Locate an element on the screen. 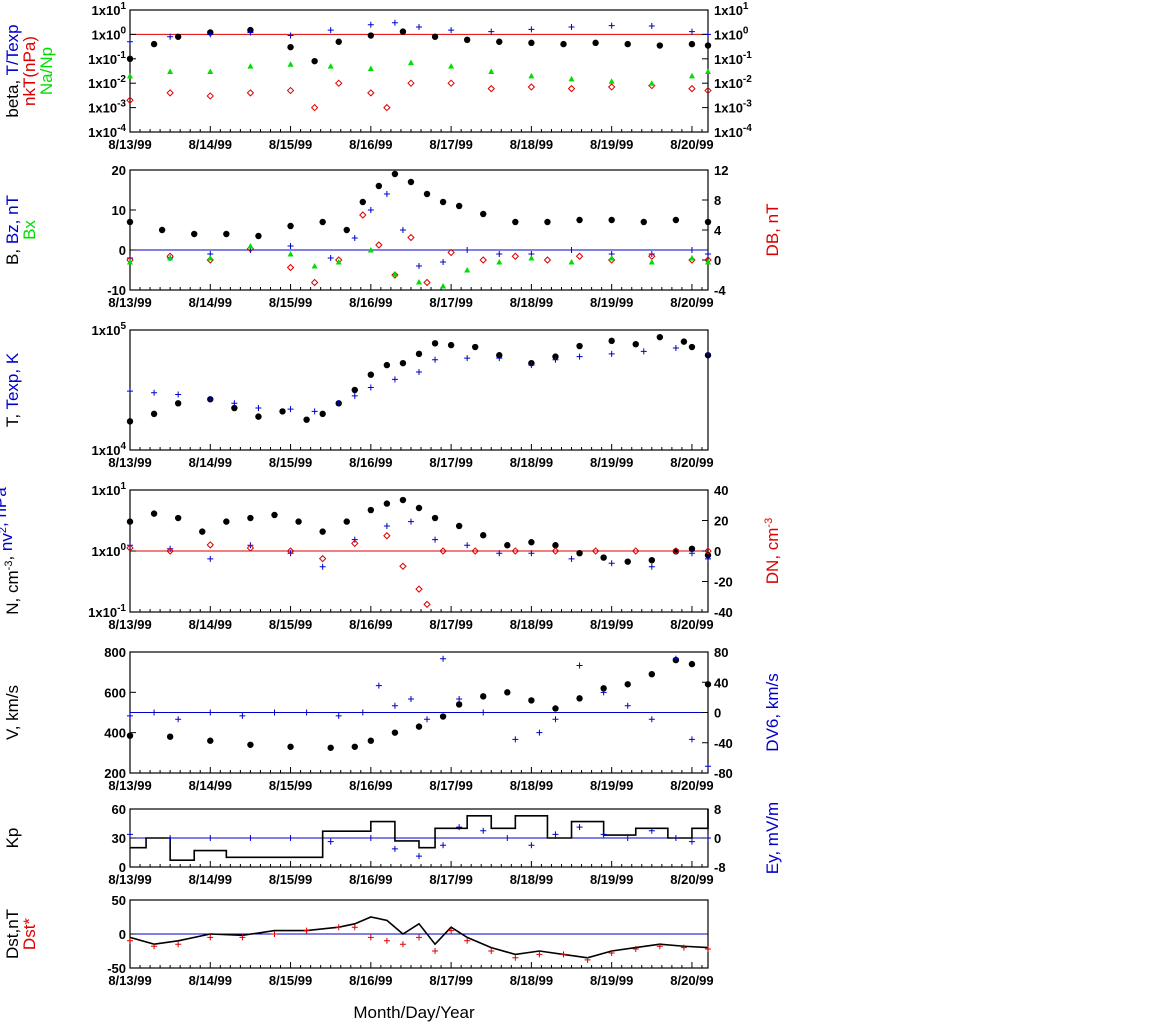 The height and width of the screenshot is (1029, 1152). y-axis-label-B: B, Bz, nT is located at coordinates (12, 230).